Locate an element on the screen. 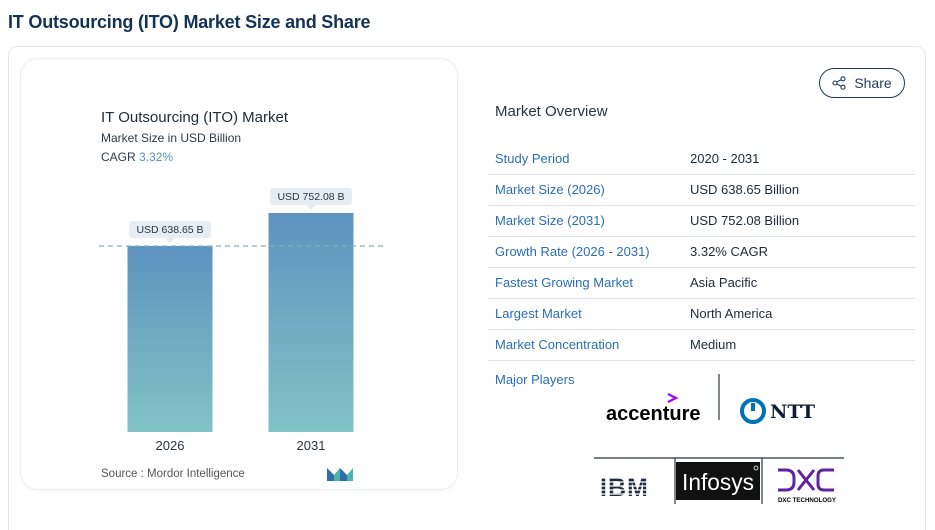  ntt-logo: NTT is located at coordinates (777, 411).